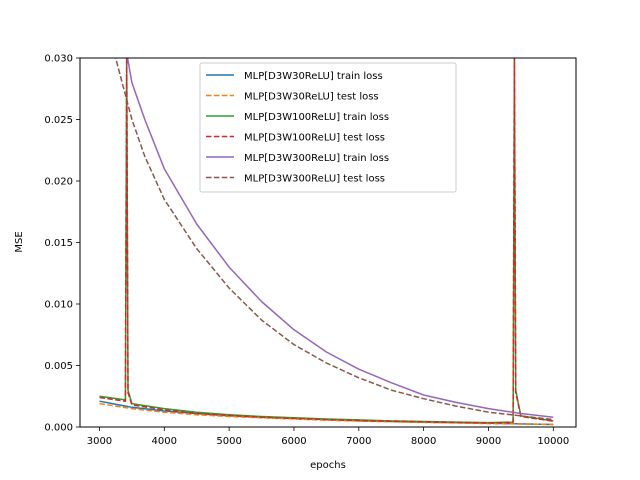 This screenshot has width=640, height=480. I want to click on legend-label-4: MLP[D3W300ReLU] train loss, so click(316, 158).